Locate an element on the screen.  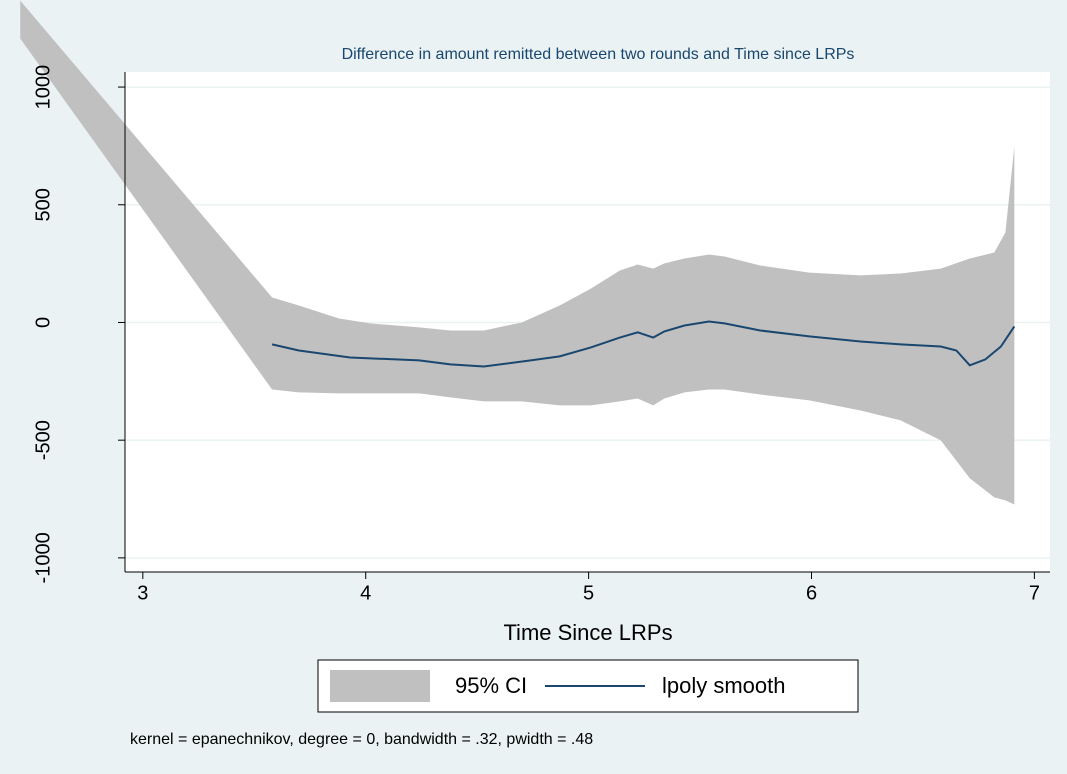
legend-swatch is located at coordinates (380, 686).